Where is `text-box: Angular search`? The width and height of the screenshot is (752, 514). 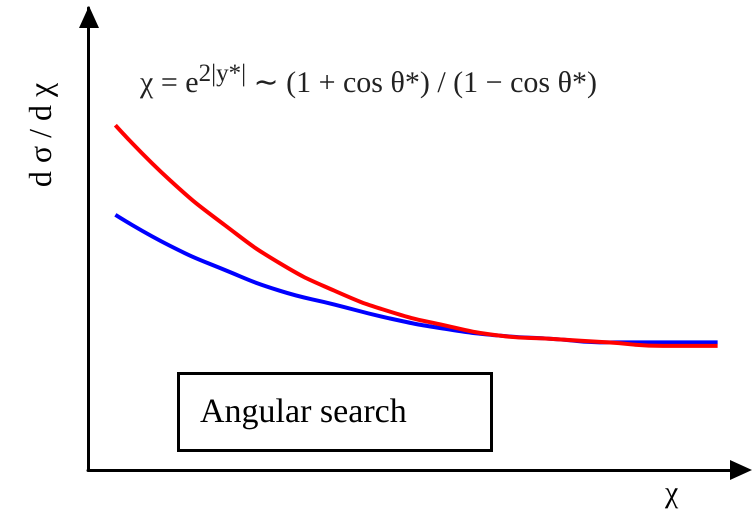
text-box: Angular search is located at coordinates (335, 412).